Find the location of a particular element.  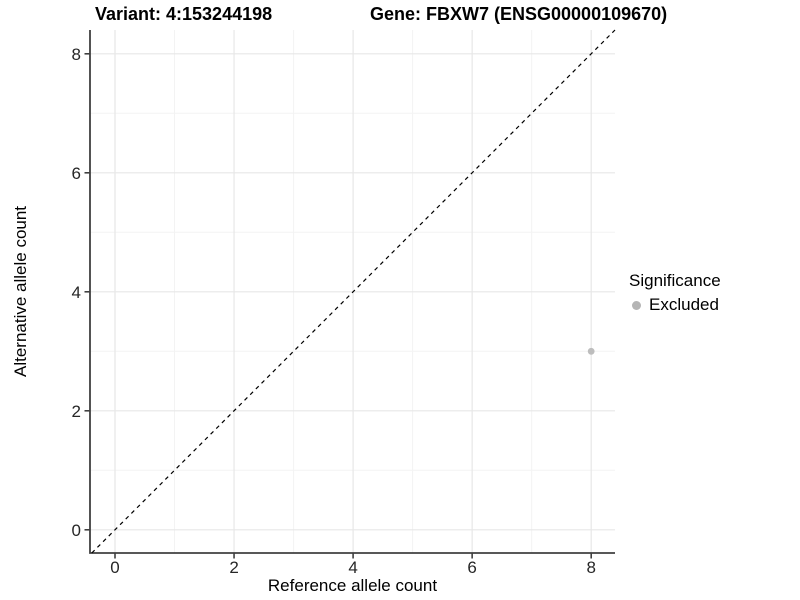

legend-title: Significance is located at coordinates (675, 280).